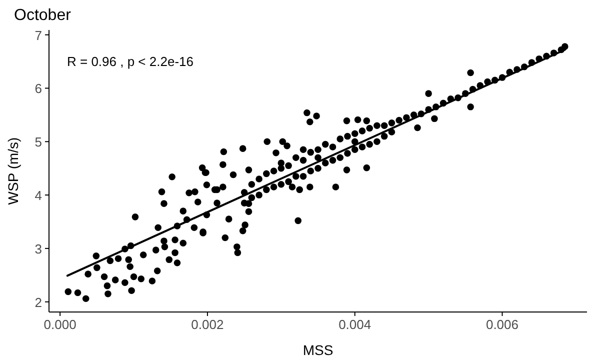  What do you see at coordinates (502, 324) in the screenshot?
I see `x-tick-label: 0.006` at bounding box center [502, 324].